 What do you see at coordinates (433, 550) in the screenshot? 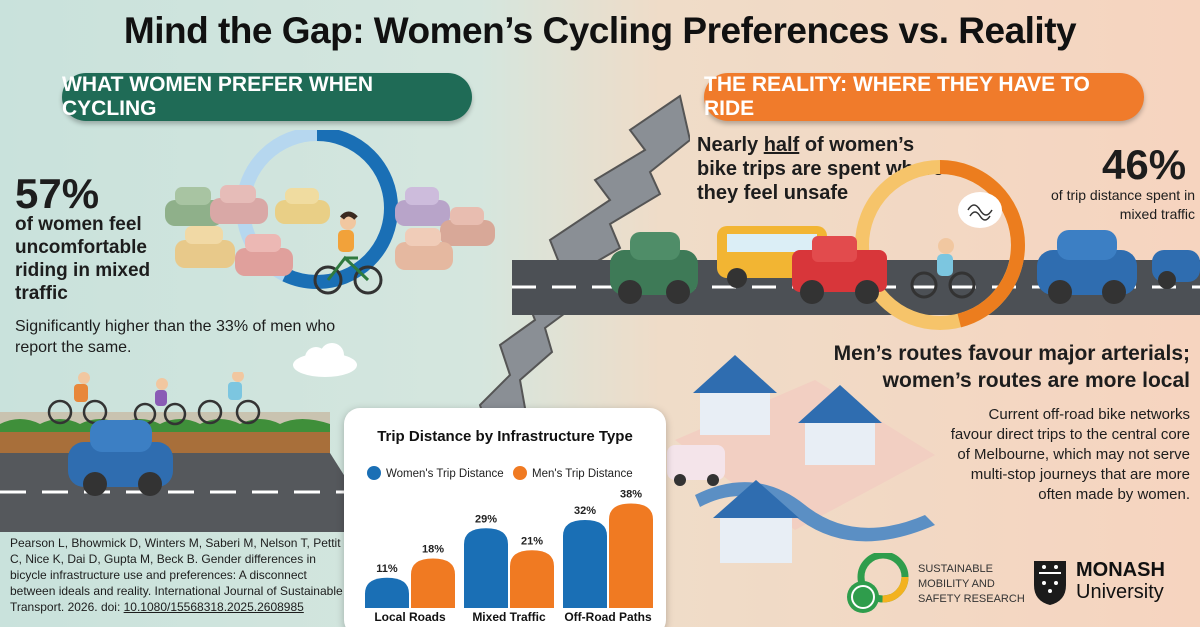
I see `data-label: 18%` at bounding box center [433, 550].